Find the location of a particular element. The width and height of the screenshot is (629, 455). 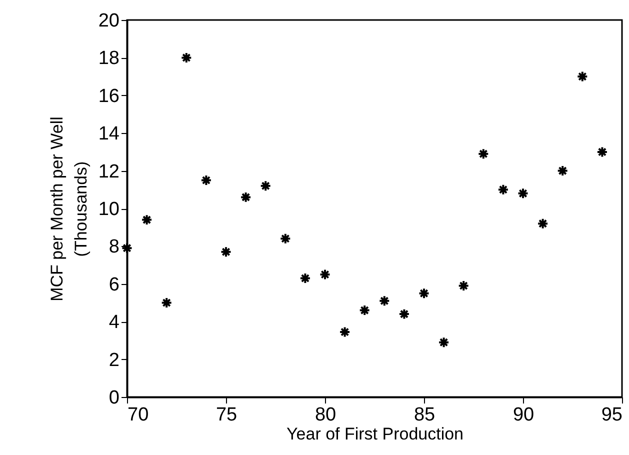

x-tick-label: 95 is located at coordinates (611, 415).